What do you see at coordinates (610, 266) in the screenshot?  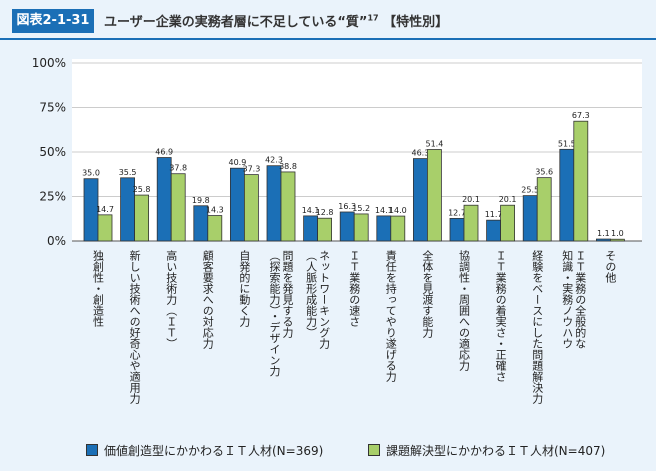 I see `category-label: その他` at bounding box center [610, 266].